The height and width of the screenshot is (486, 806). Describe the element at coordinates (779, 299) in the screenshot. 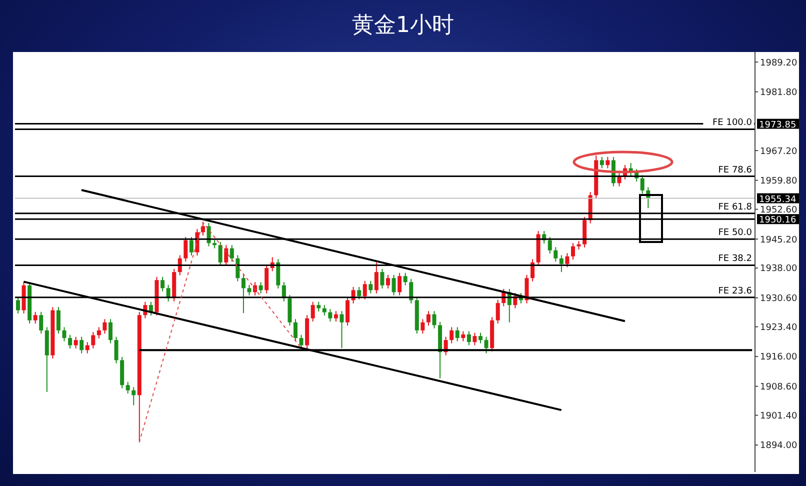

I see `y-tick-label: 1930.60` at that location.